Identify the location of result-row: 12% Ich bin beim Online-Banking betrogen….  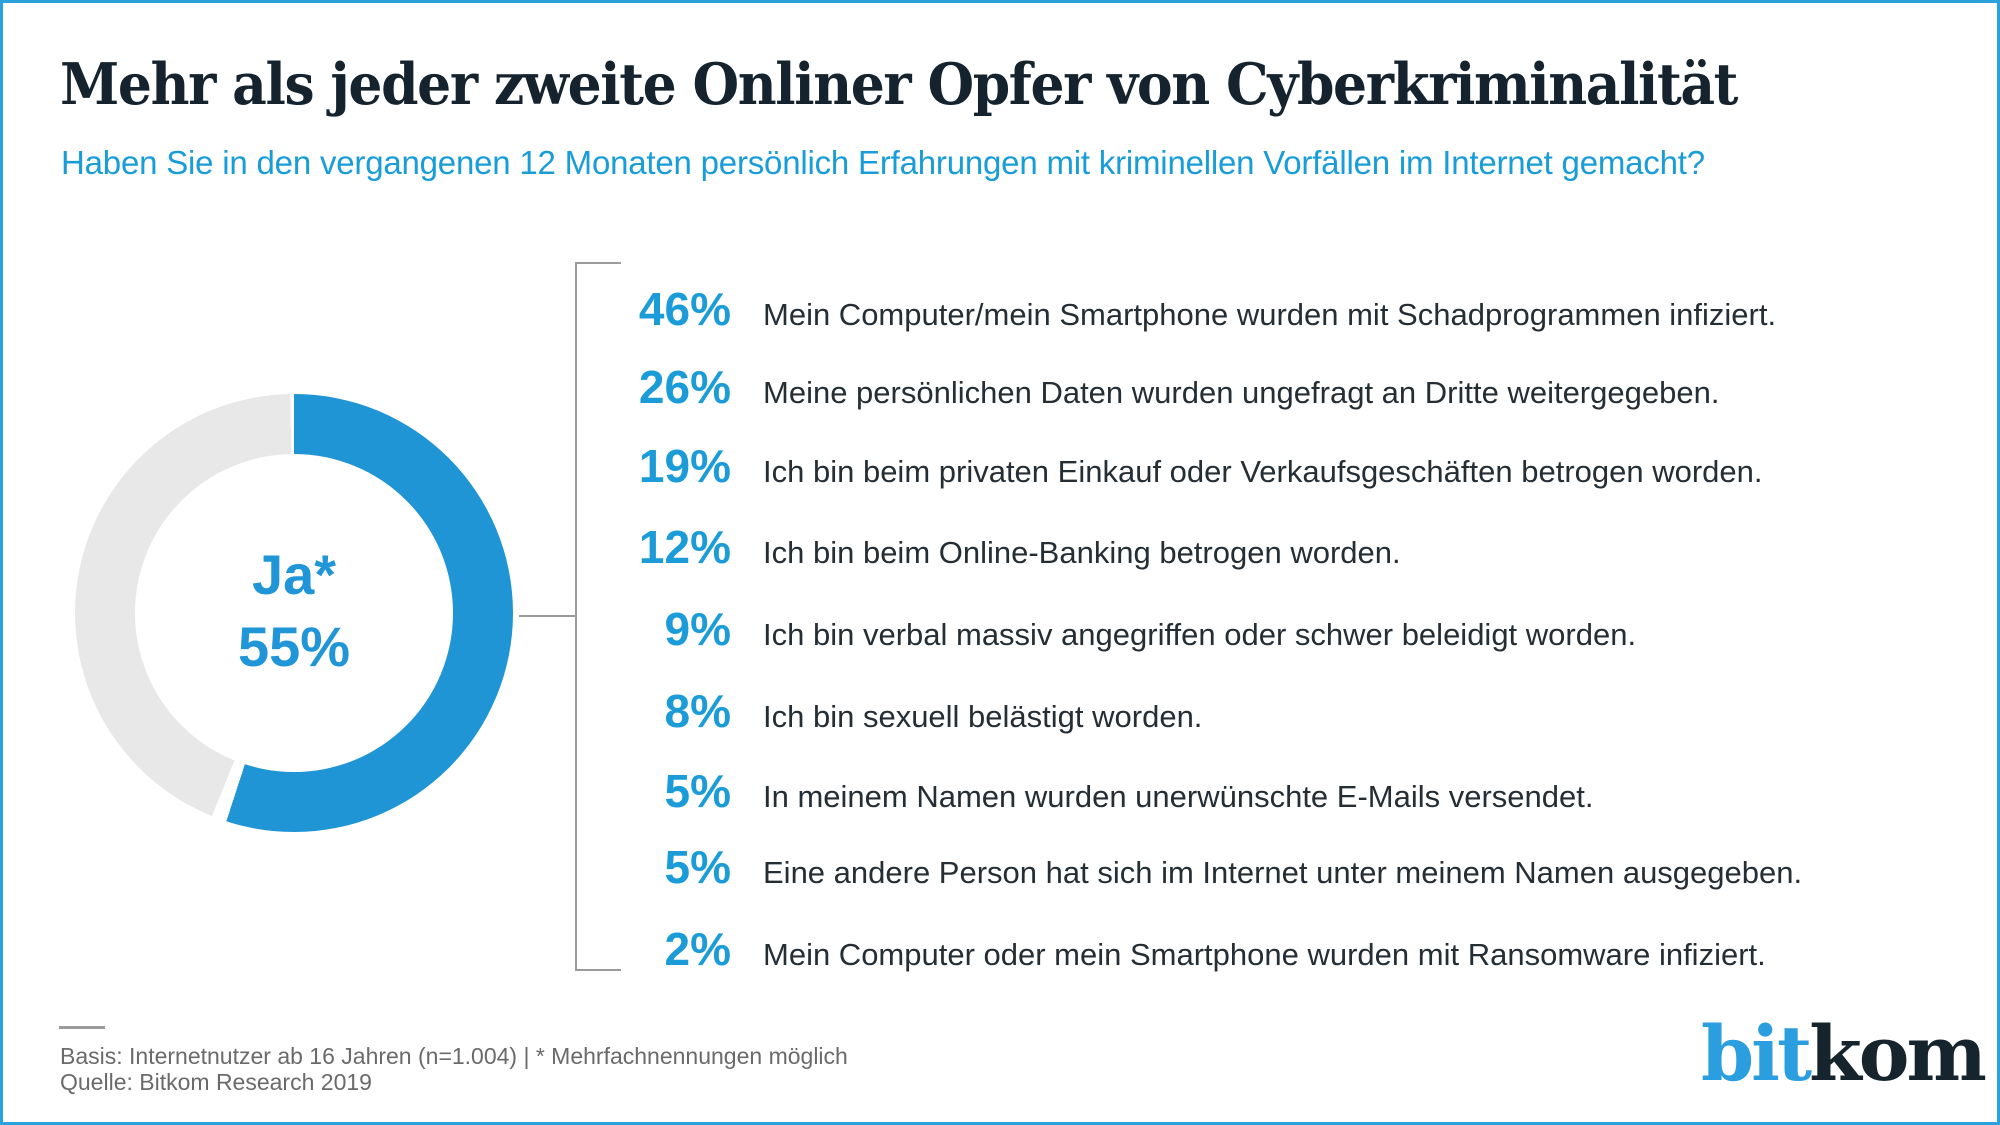
(1012, 547).